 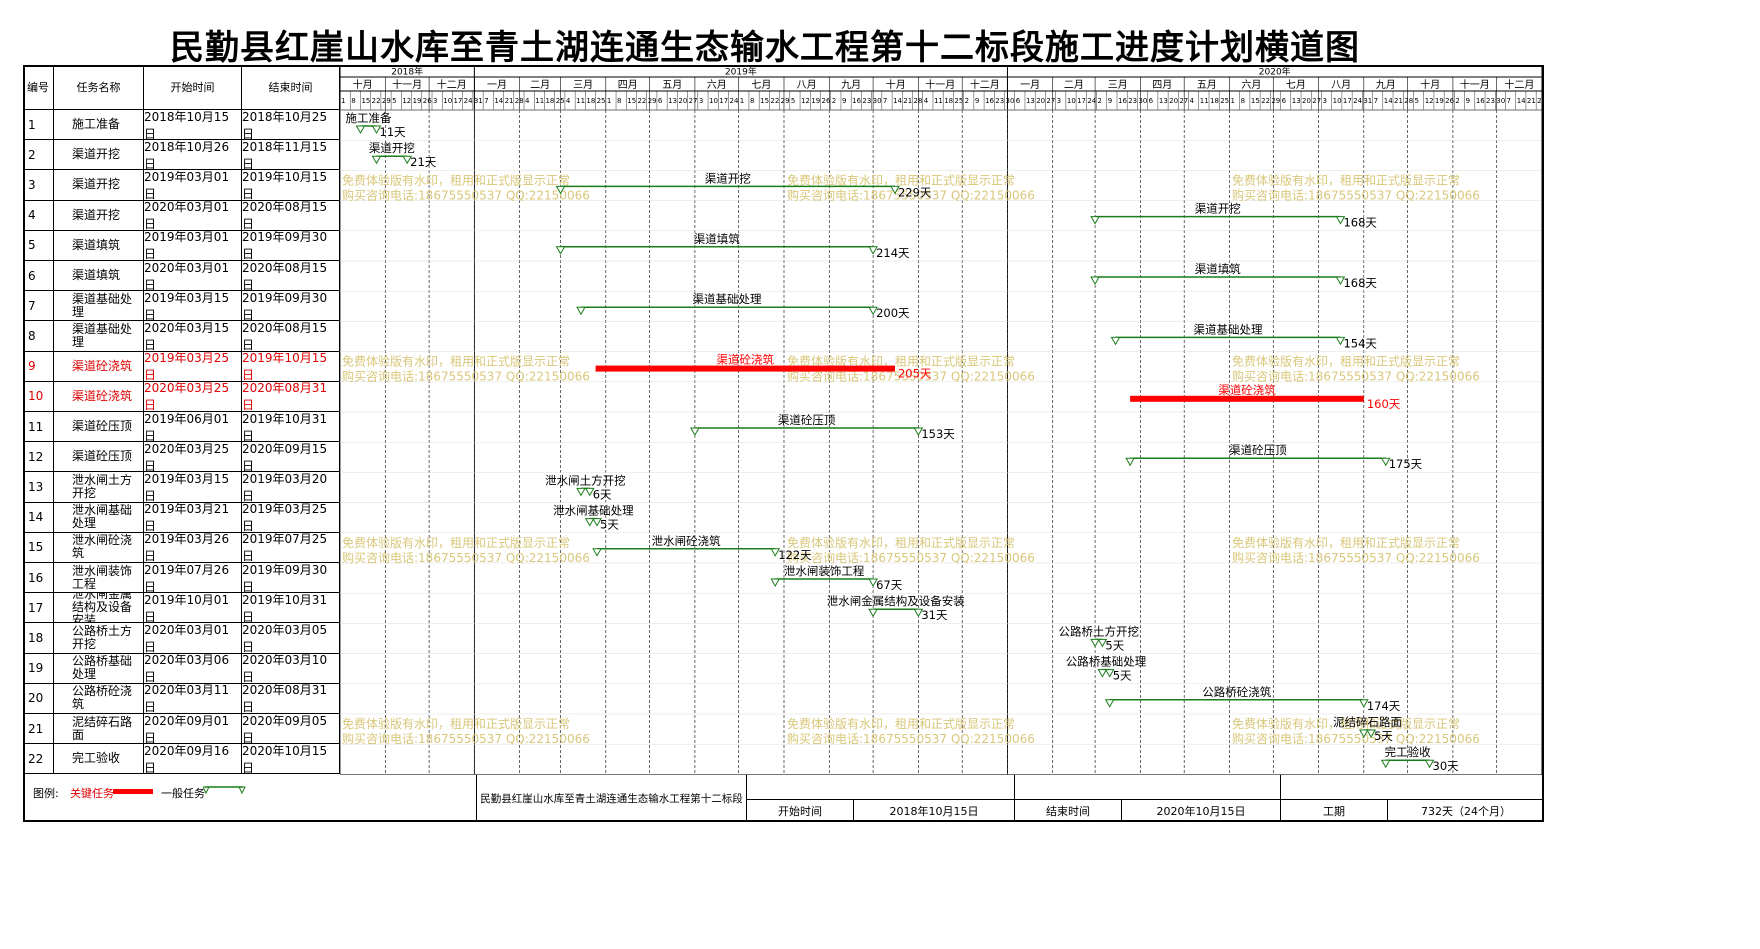 What do you see at coordinates (38, 729) in the screenshot?
I see `task-id: 21` at bounding box center [38, 729].